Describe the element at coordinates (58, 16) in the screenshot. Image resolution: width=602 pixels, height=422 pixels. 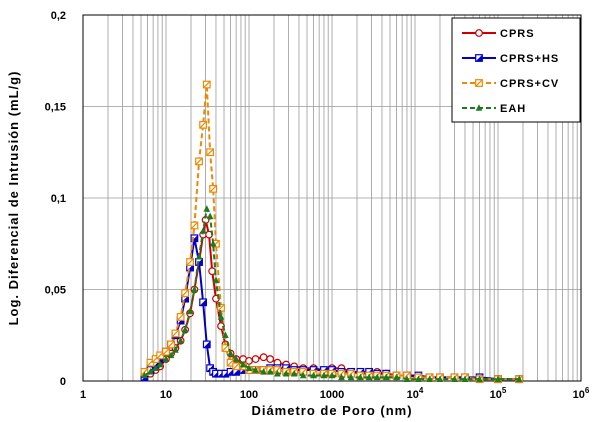
I see `y-tick-label: 0,2` at that location.